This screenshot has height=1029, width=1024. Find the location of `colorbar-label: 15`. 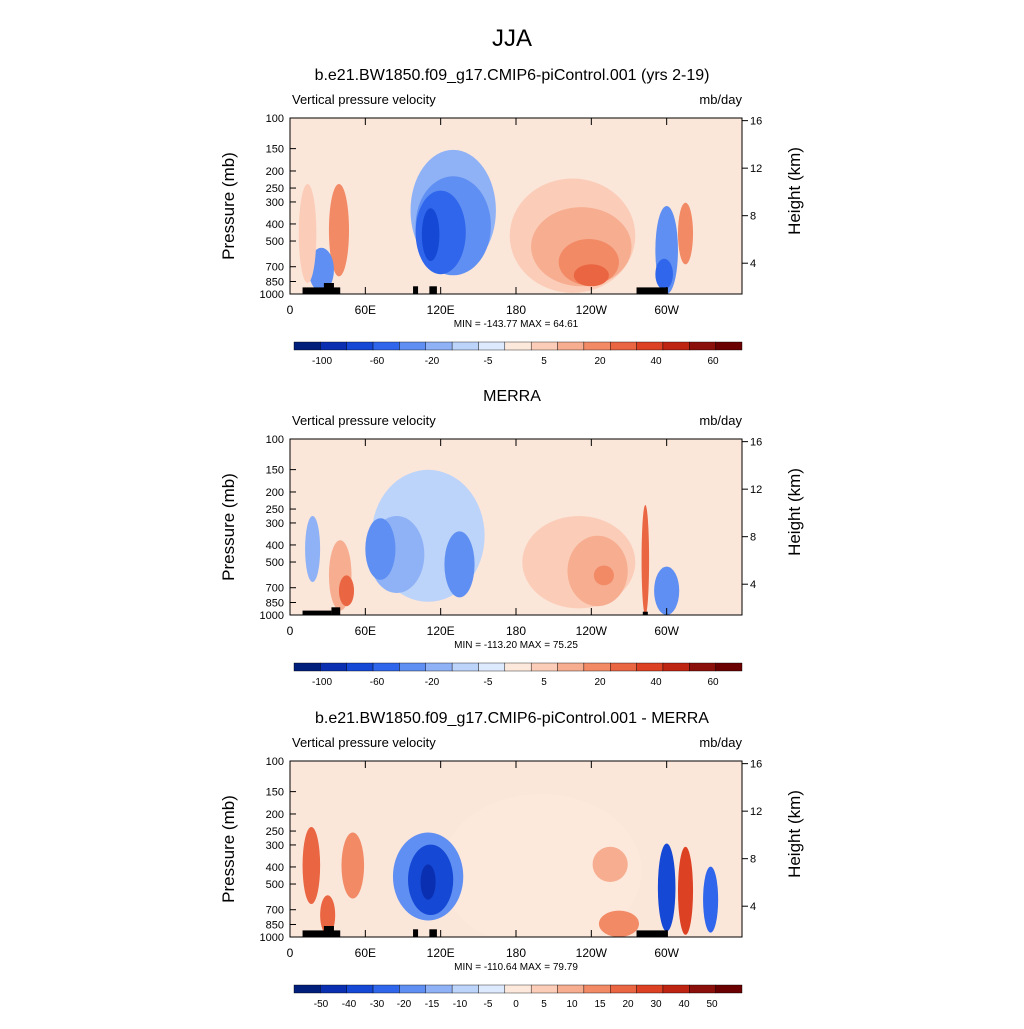

colorbar-label: 15 is located at coordinates (600, 1004).